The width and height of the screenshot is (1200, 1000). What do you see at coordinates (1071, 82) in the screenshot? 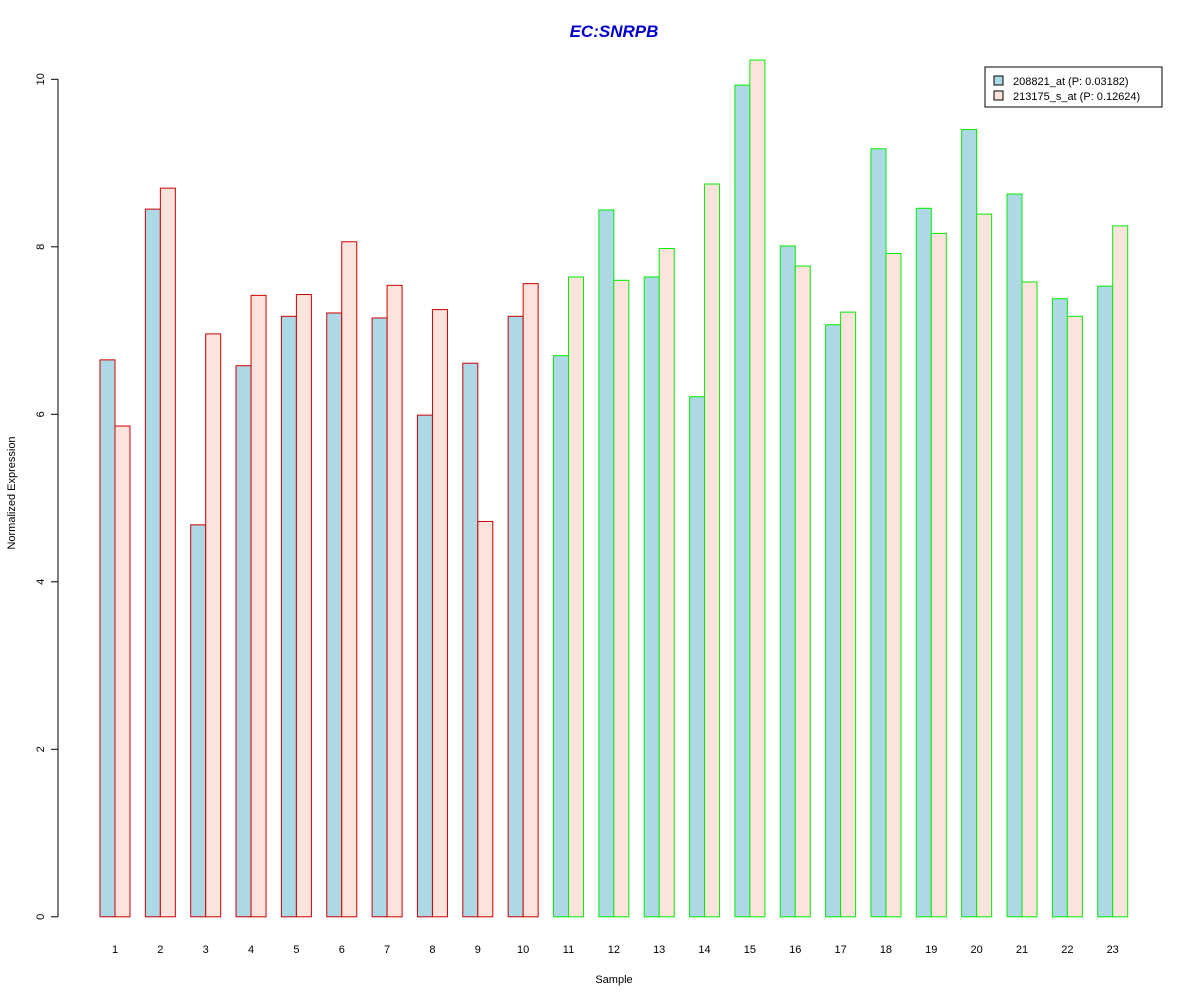
I see `legend-label-series-1: 208821_at (P: 0.03182)` at bounding box center [1071, 82].